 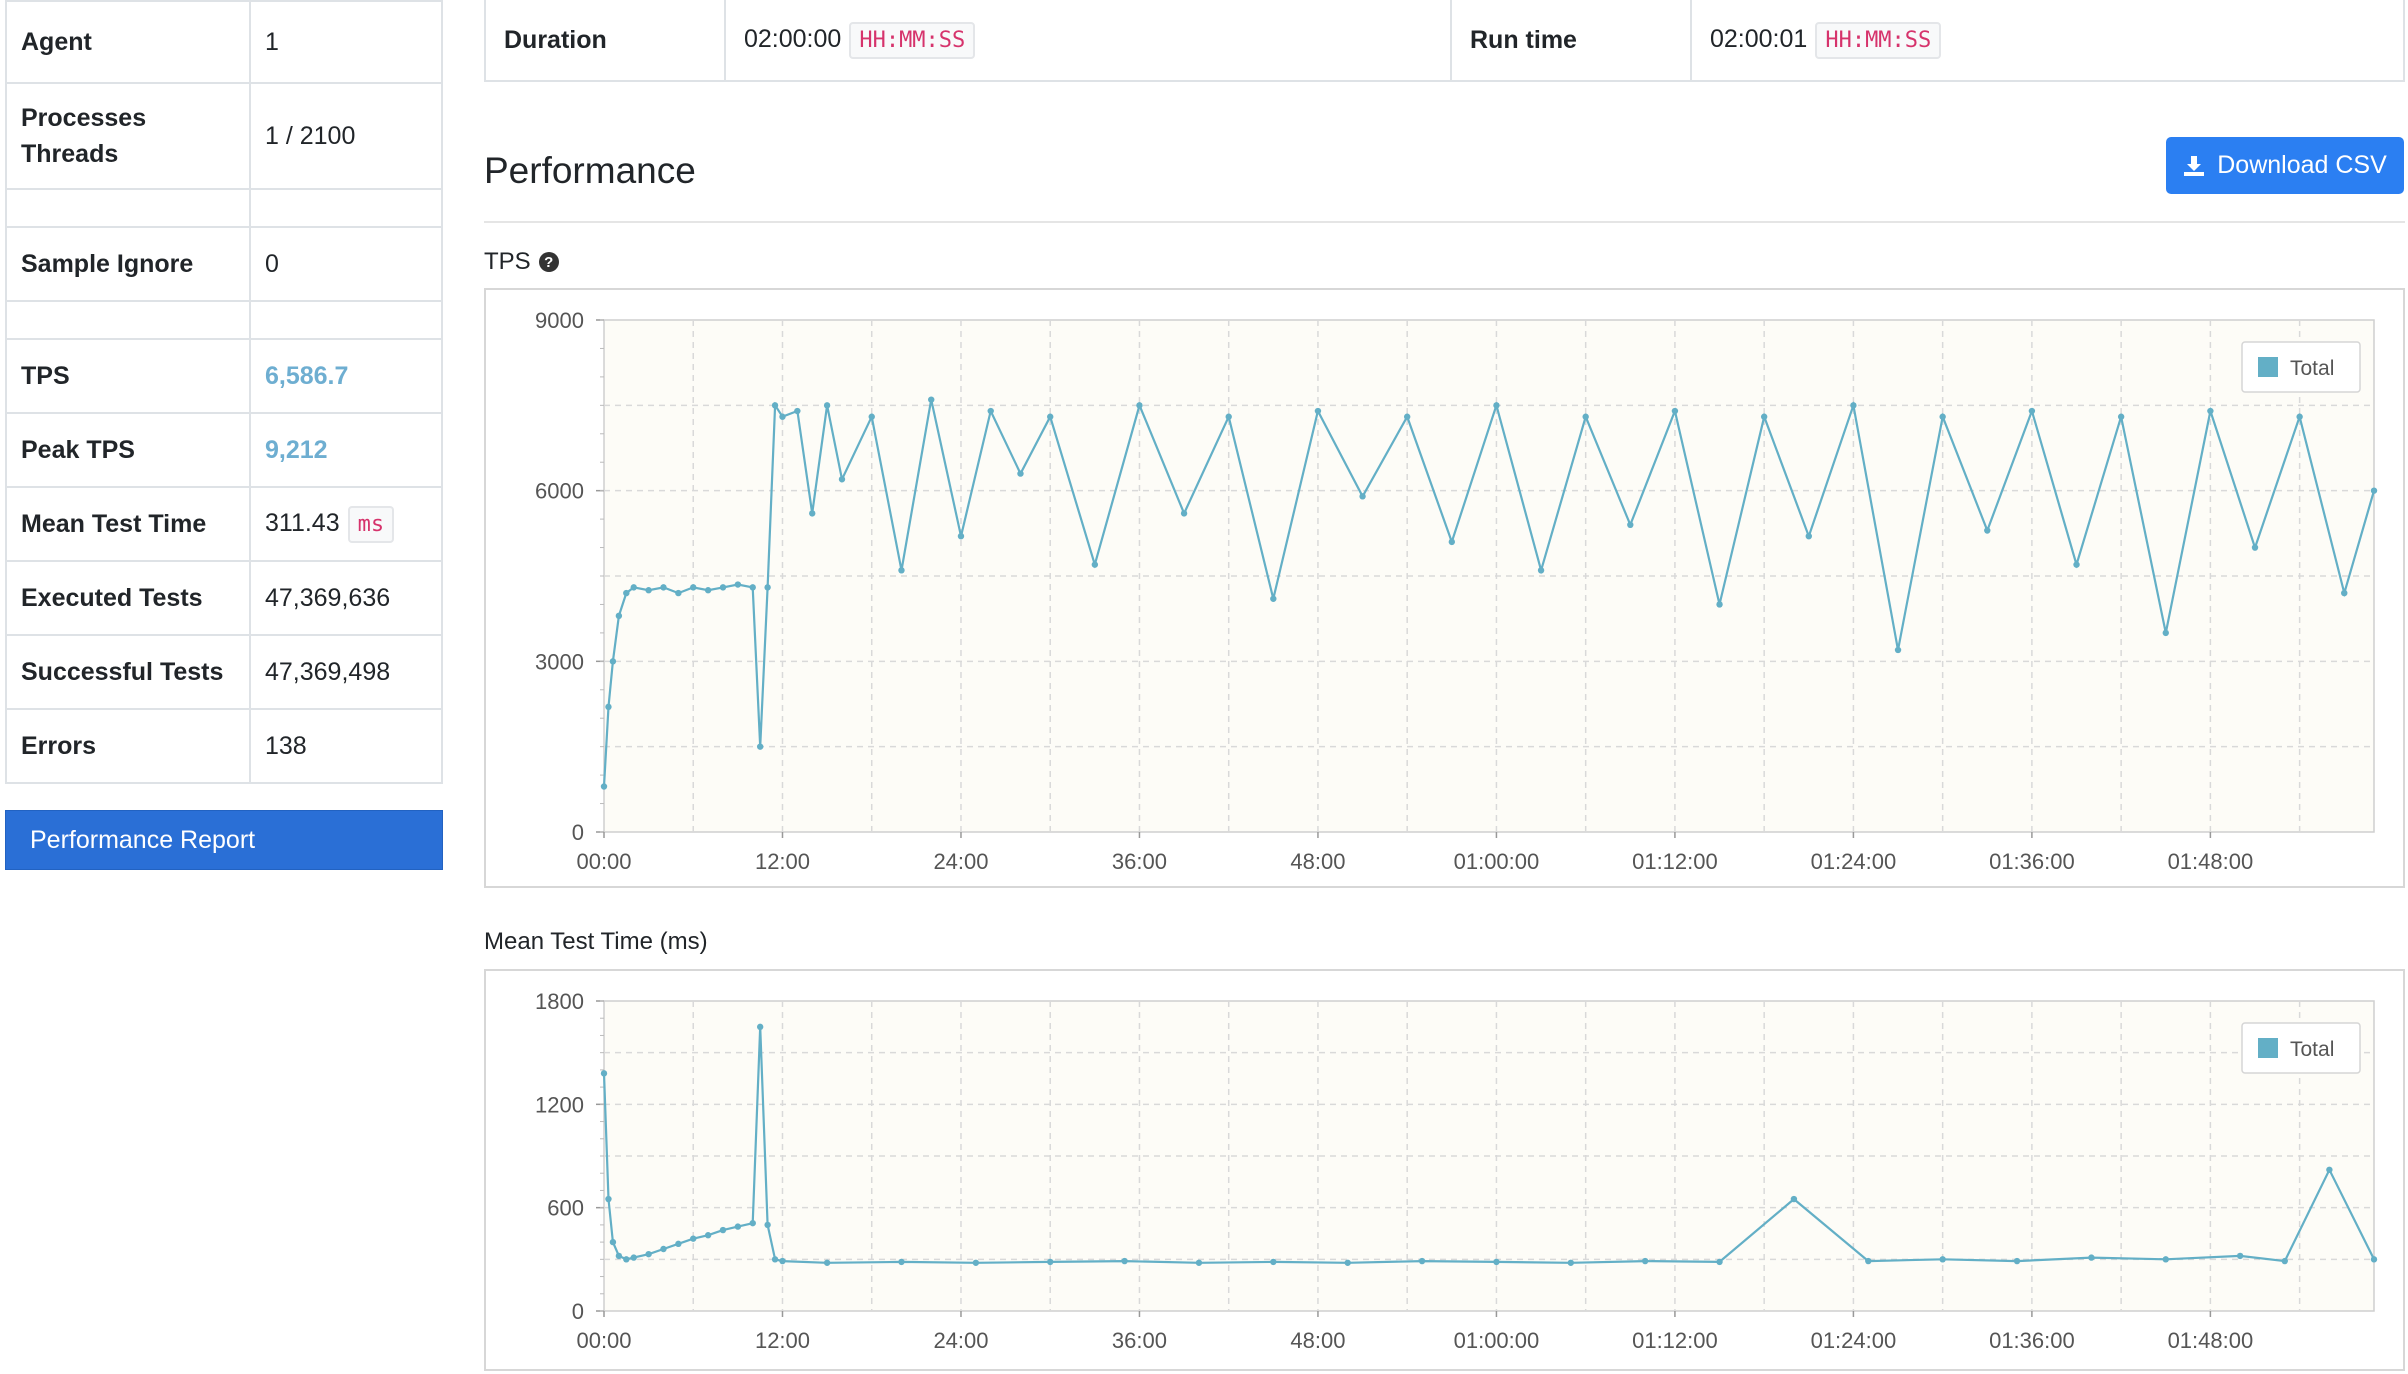 What do you see at coordinates (128, 598) in the screenshot?
I see `summary-label: Executed Tests` at bounding box center [128, 598].